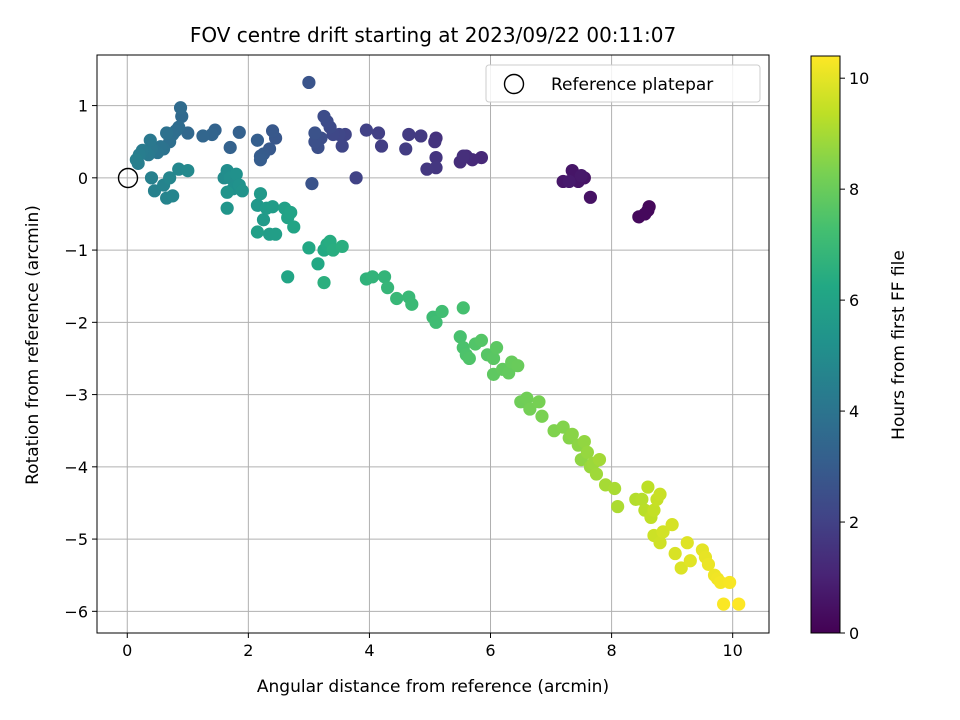  What do you see at coordinates (490, 650) in the screenshot?
I see `x-tick-label: 6` at bounding box center [490, 650].